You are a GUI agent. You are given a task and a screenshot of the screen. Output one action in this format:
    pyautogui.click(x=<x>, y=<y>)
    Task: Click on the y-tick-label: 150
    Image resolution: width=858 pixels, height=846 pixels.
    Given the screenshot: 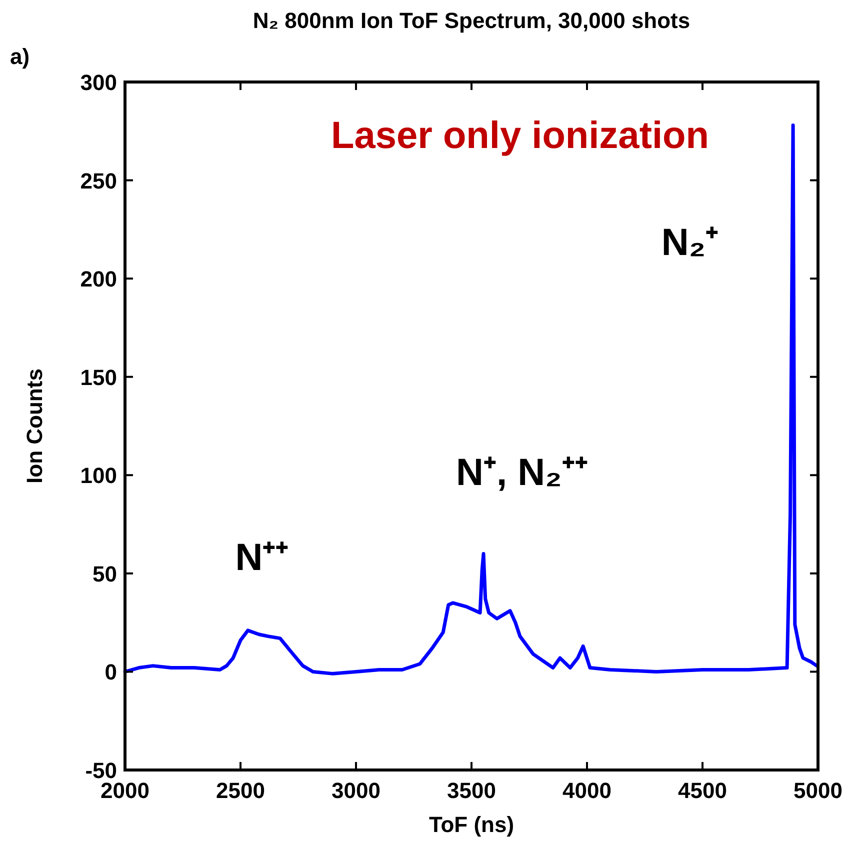 What is the action you would take?
    pyautogui.click(x=98, y=377)
    